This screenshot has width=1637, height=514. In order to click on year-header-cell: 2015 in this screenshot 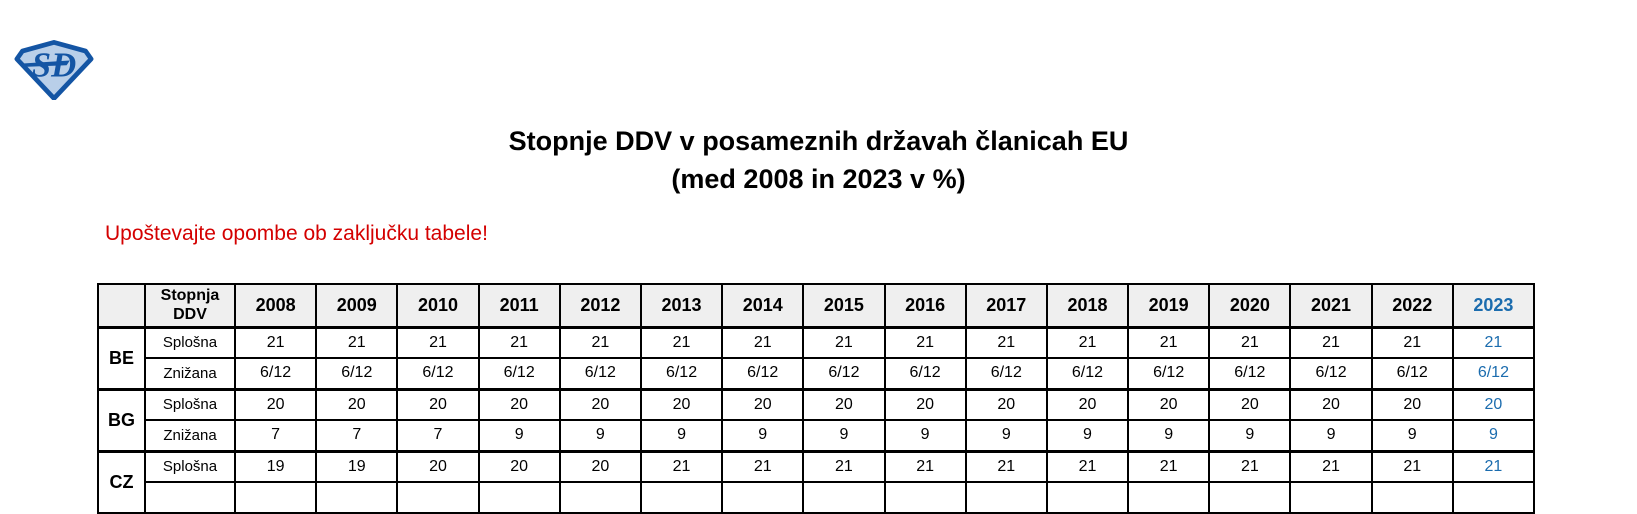, I will do `click(844, 306)`.